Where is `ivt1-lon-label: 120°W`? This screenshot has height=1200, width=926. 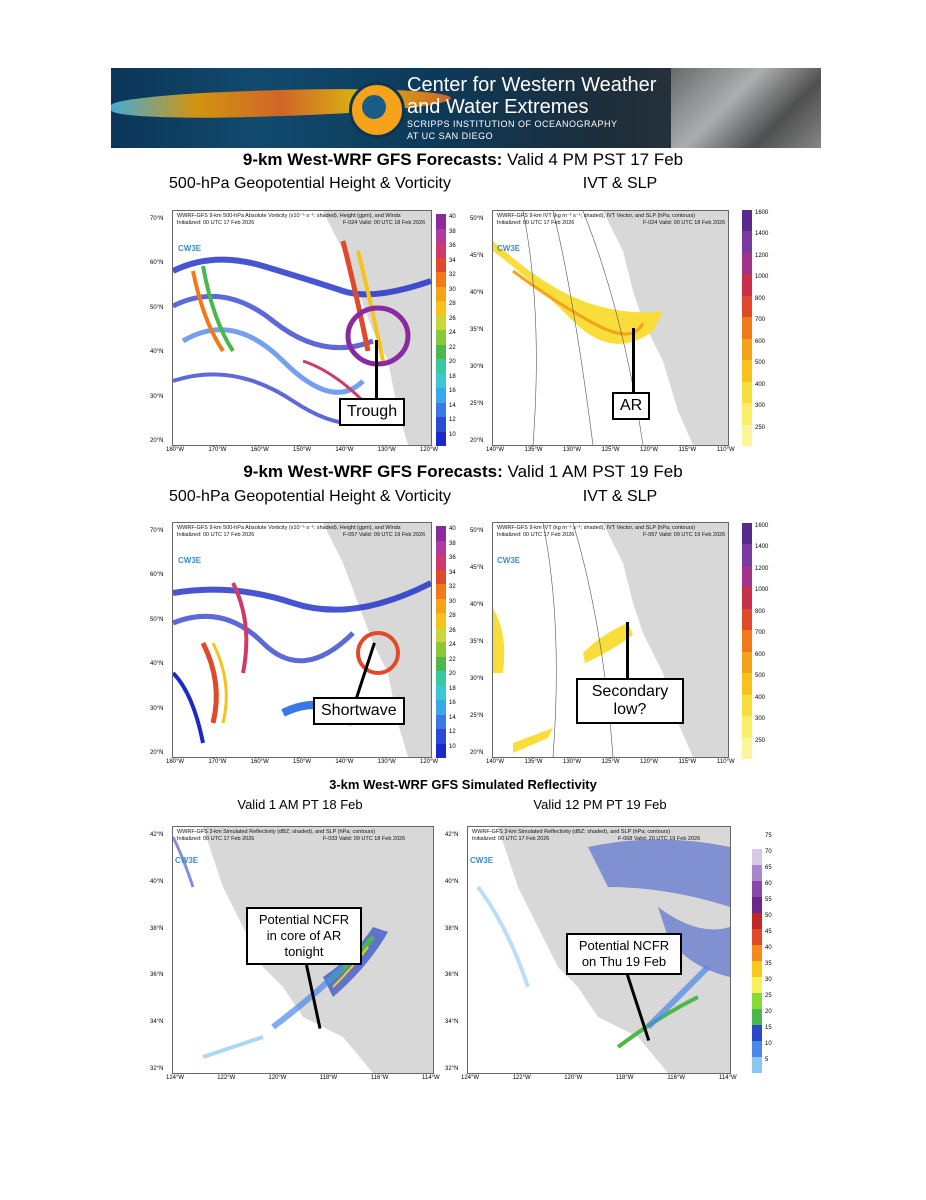
ivt1-lon-label: 120°W is located at coordinates (649, 450).